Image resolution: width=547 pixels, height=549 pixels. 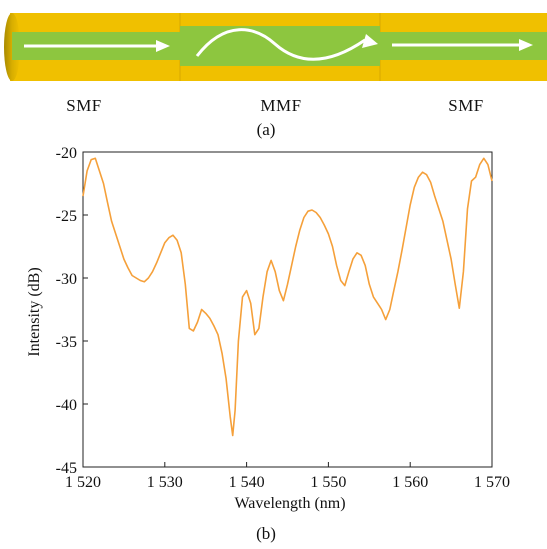 I want to click on caption-b: (b), so click(x=266, y=533).